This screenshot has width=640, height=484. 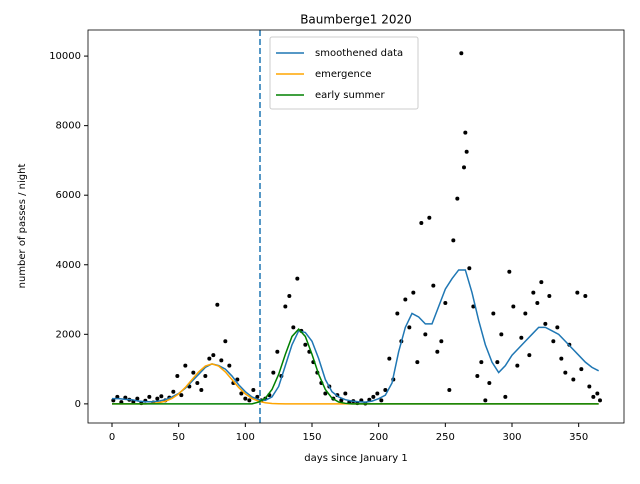 I want to click on y-tick-label: 8000, so click(x=68, y=126).